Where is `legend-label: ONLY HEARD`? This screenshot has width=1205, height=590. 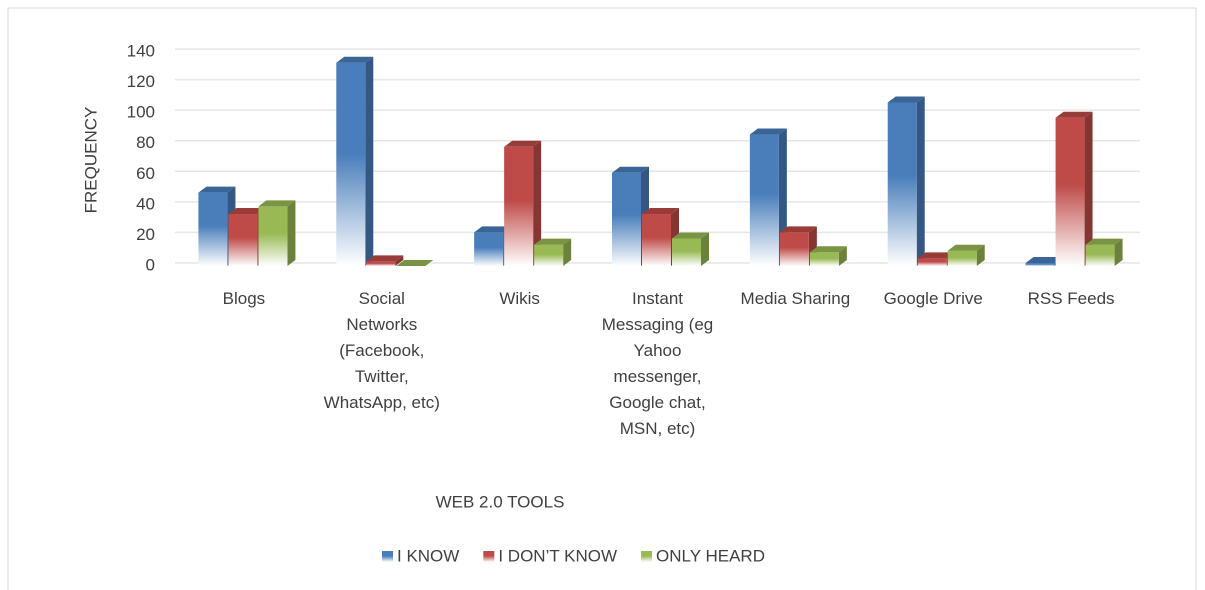 legend-label: ONLY HEARD is located at coordinates (710, 555).